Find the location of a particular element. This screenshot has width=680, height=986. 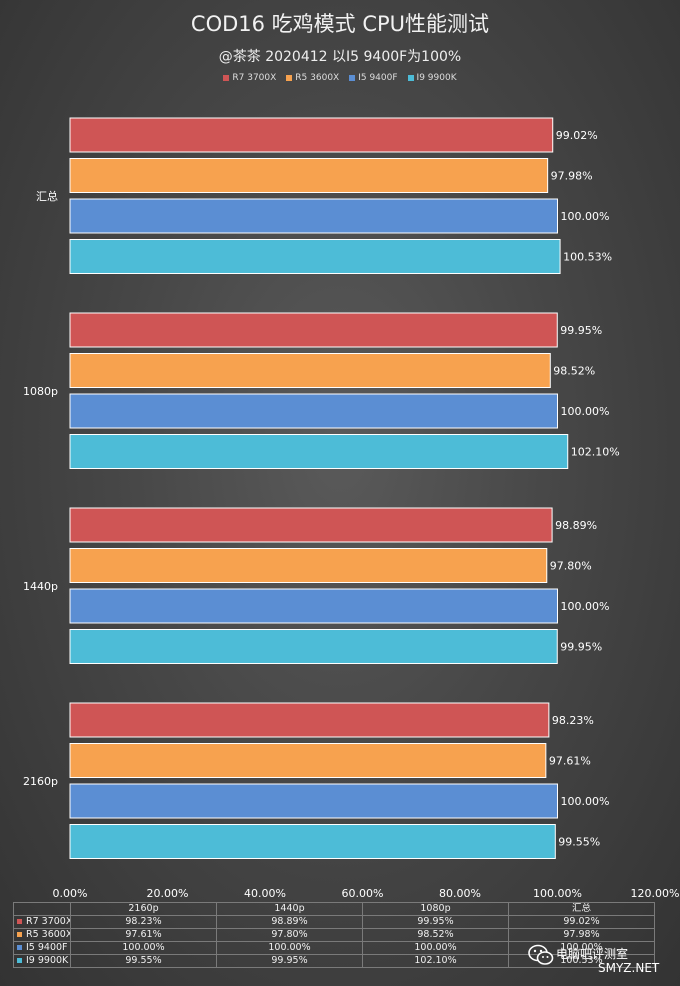

x-tick-label: 100.00% is located at coordinates (557, 893).